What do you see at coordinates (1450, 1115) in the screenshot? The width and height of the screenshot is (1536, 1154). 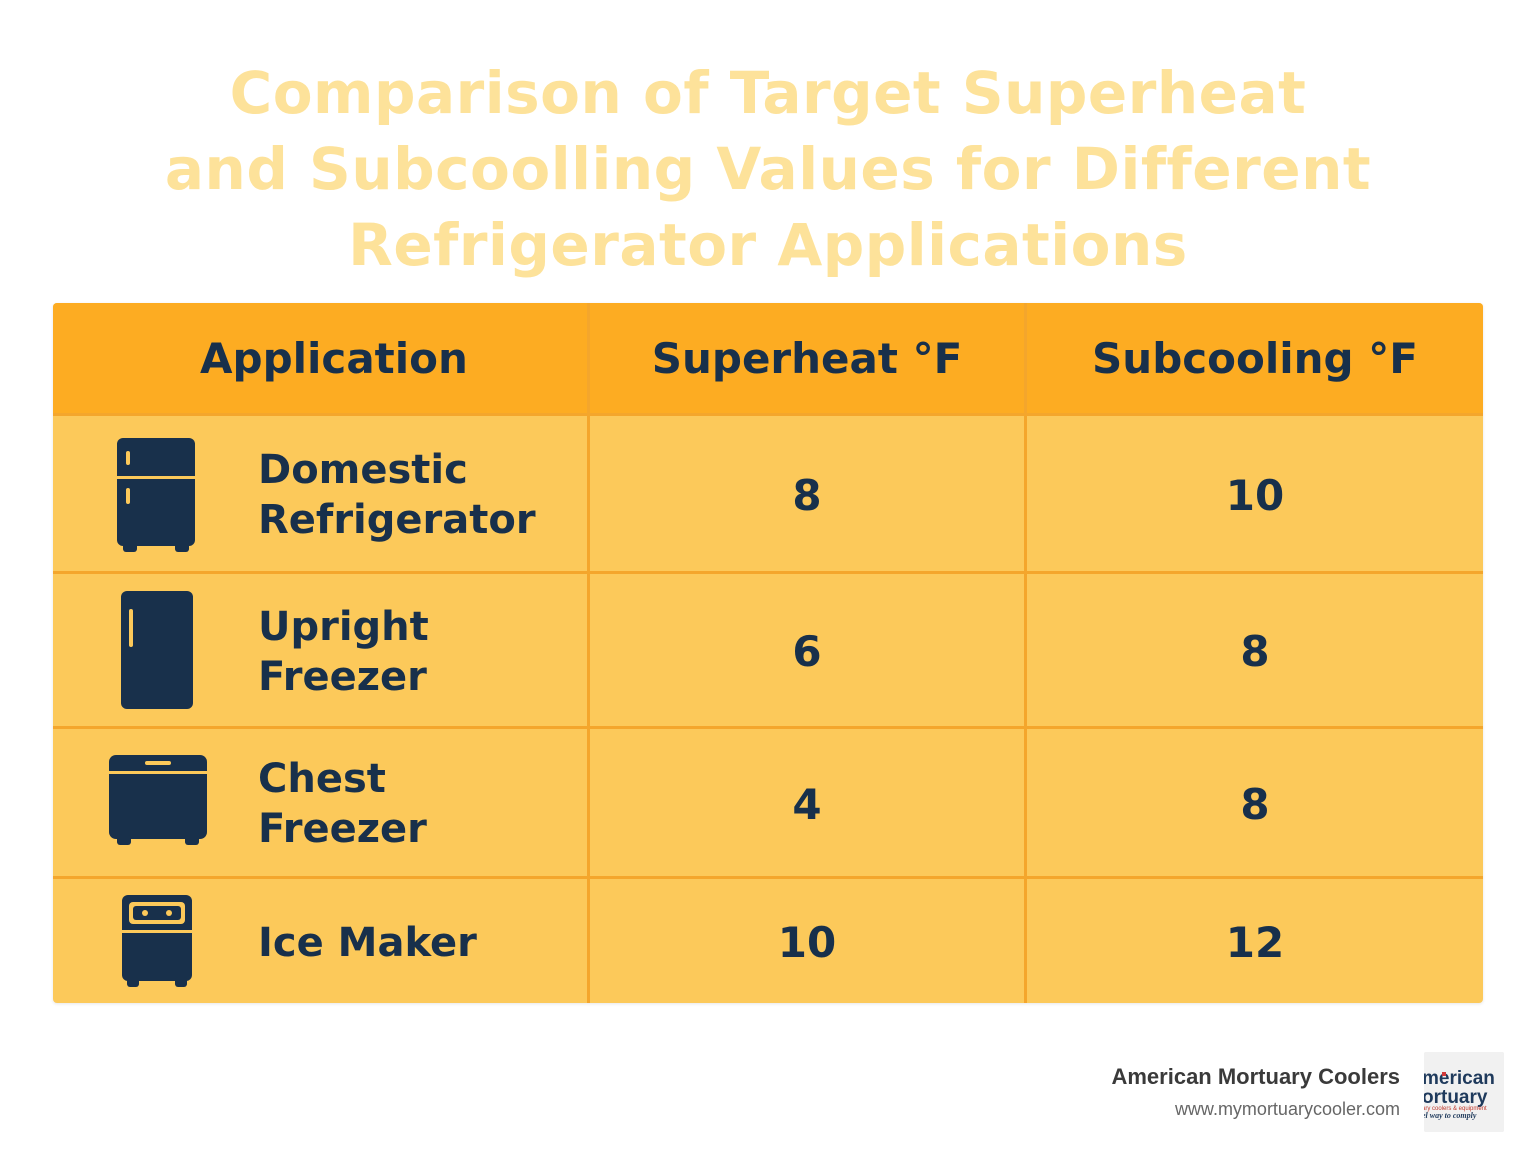 I see `svg-text: el way to comply` at bounding box center [1450, 1115].